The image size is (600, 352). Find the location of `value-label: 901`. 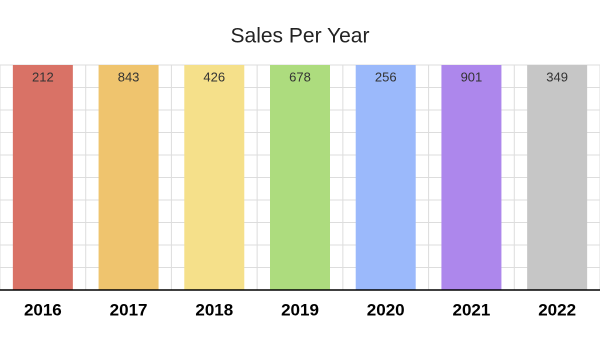

value-label: 901 is located at coordinates (472, 76).